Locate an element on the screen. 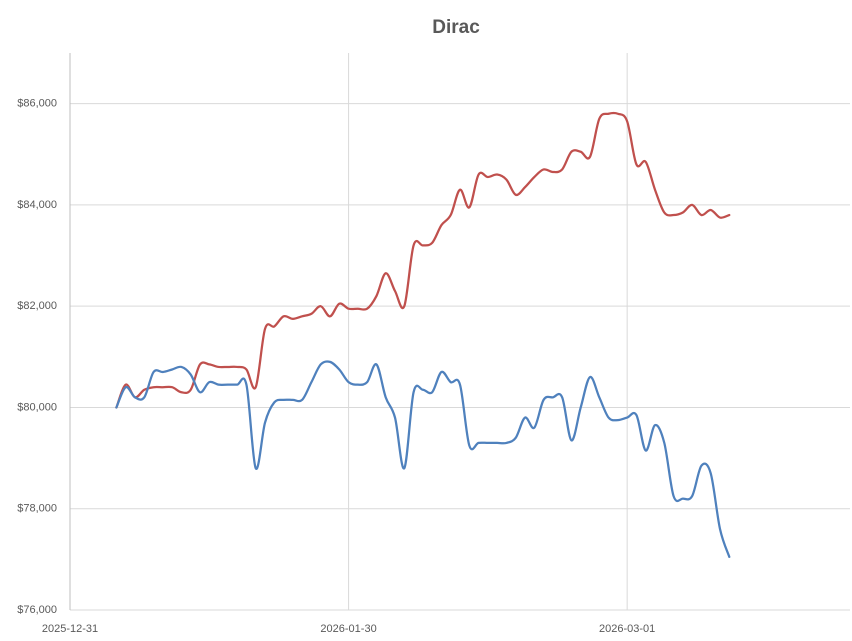 The height and width of the screenshot is (641, 852). x-tick-label: 2026-03-01 is located at coordinates (627, 629).